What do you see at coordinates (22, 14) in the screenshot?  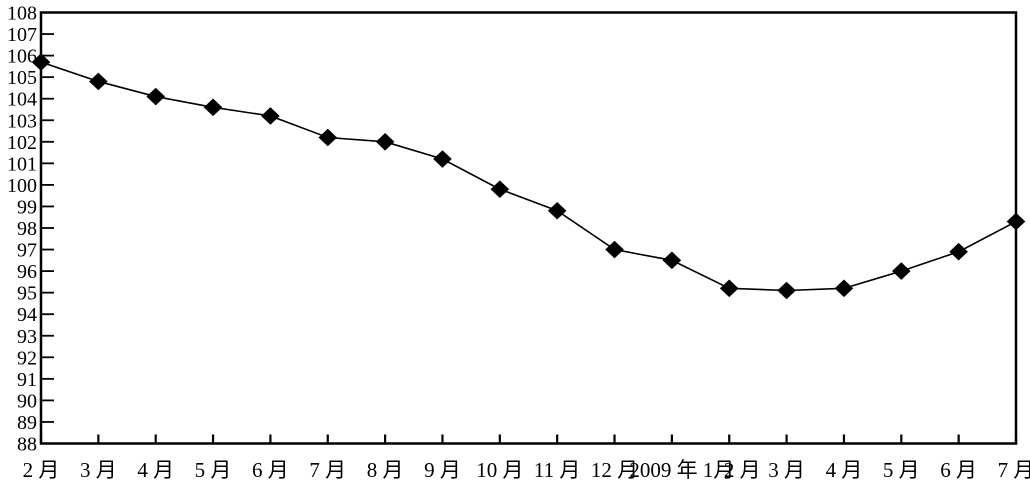 I see `y-tick-label: 108` at bounding box center [22, 14].